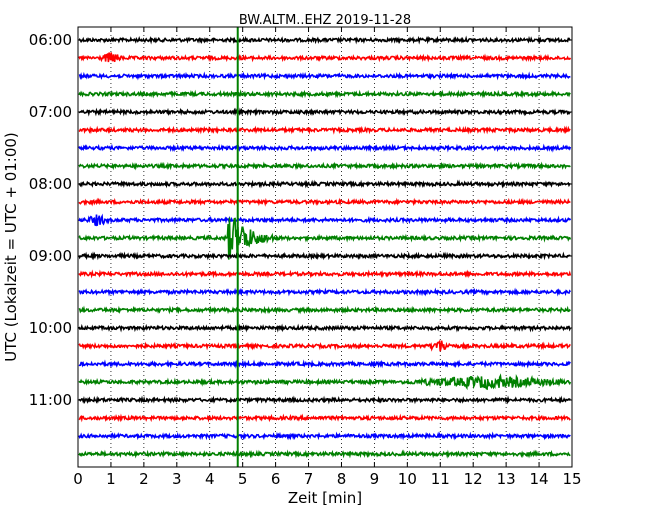 This screenshot has height=520, width=650. I want to click on x-tick-label: 4, so click(210, 479).